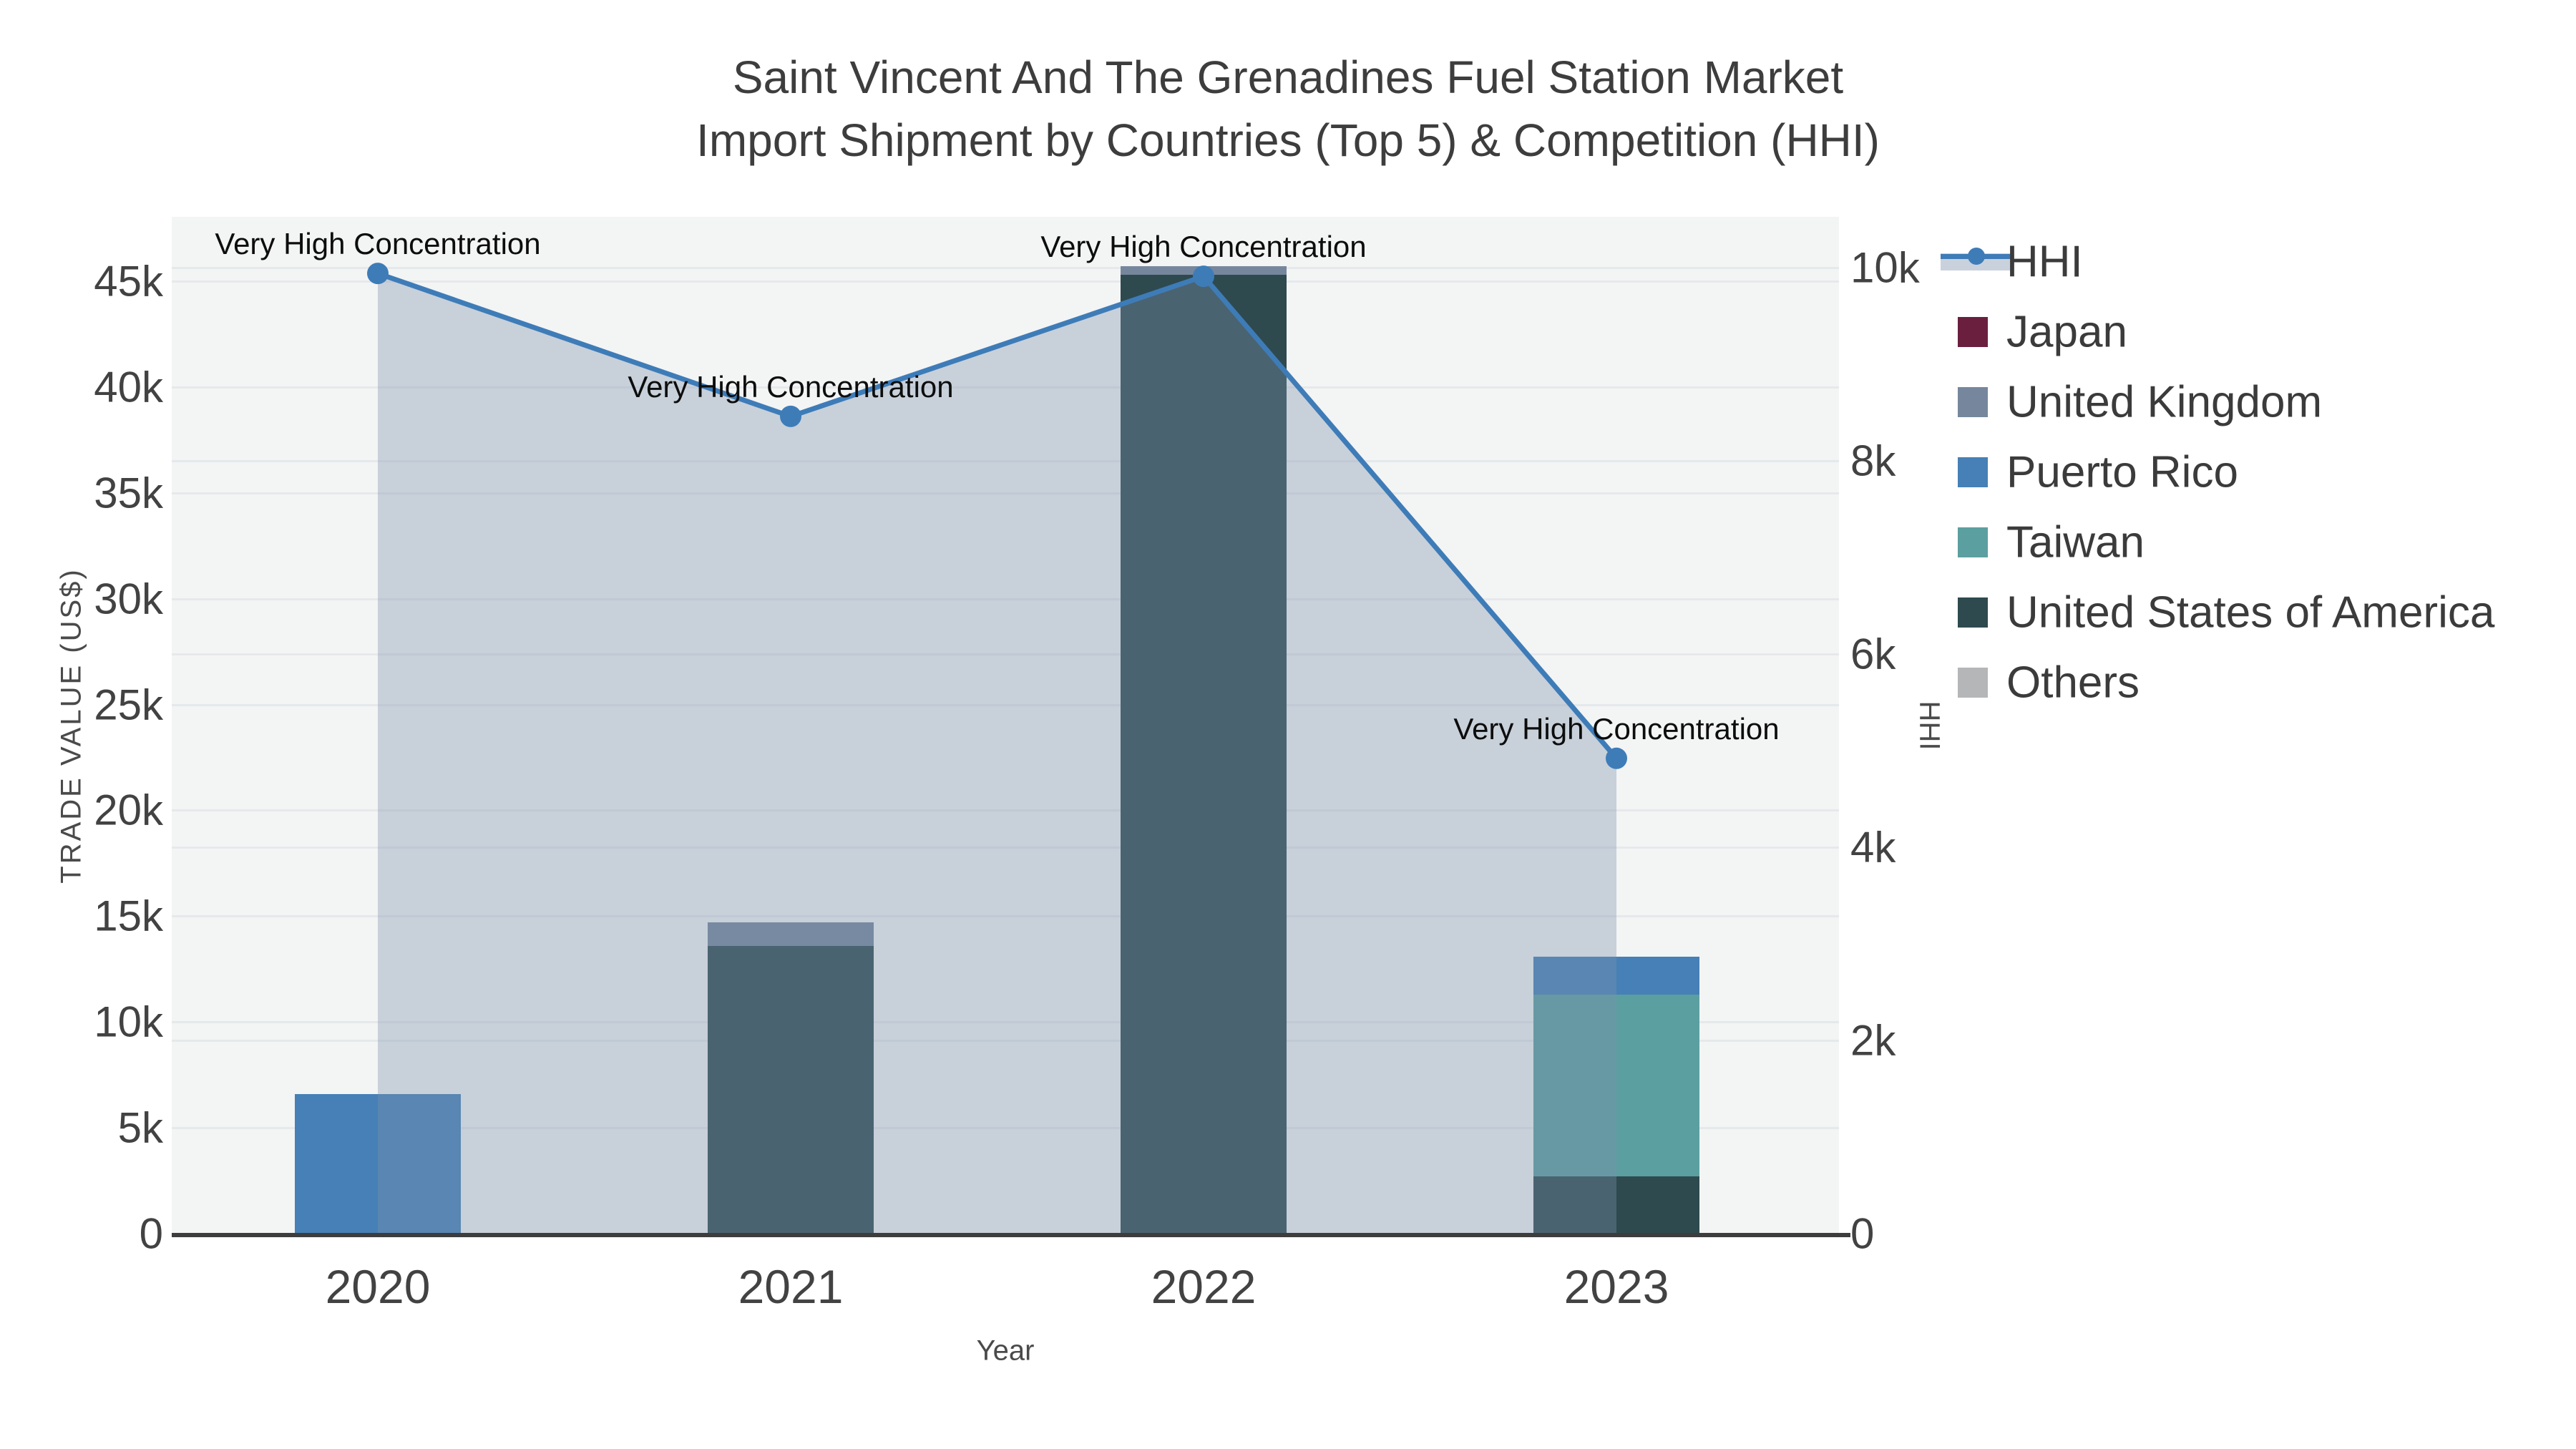  I want to click on legend-item-united-states-of-america: United States of America, so click(2248, 612).